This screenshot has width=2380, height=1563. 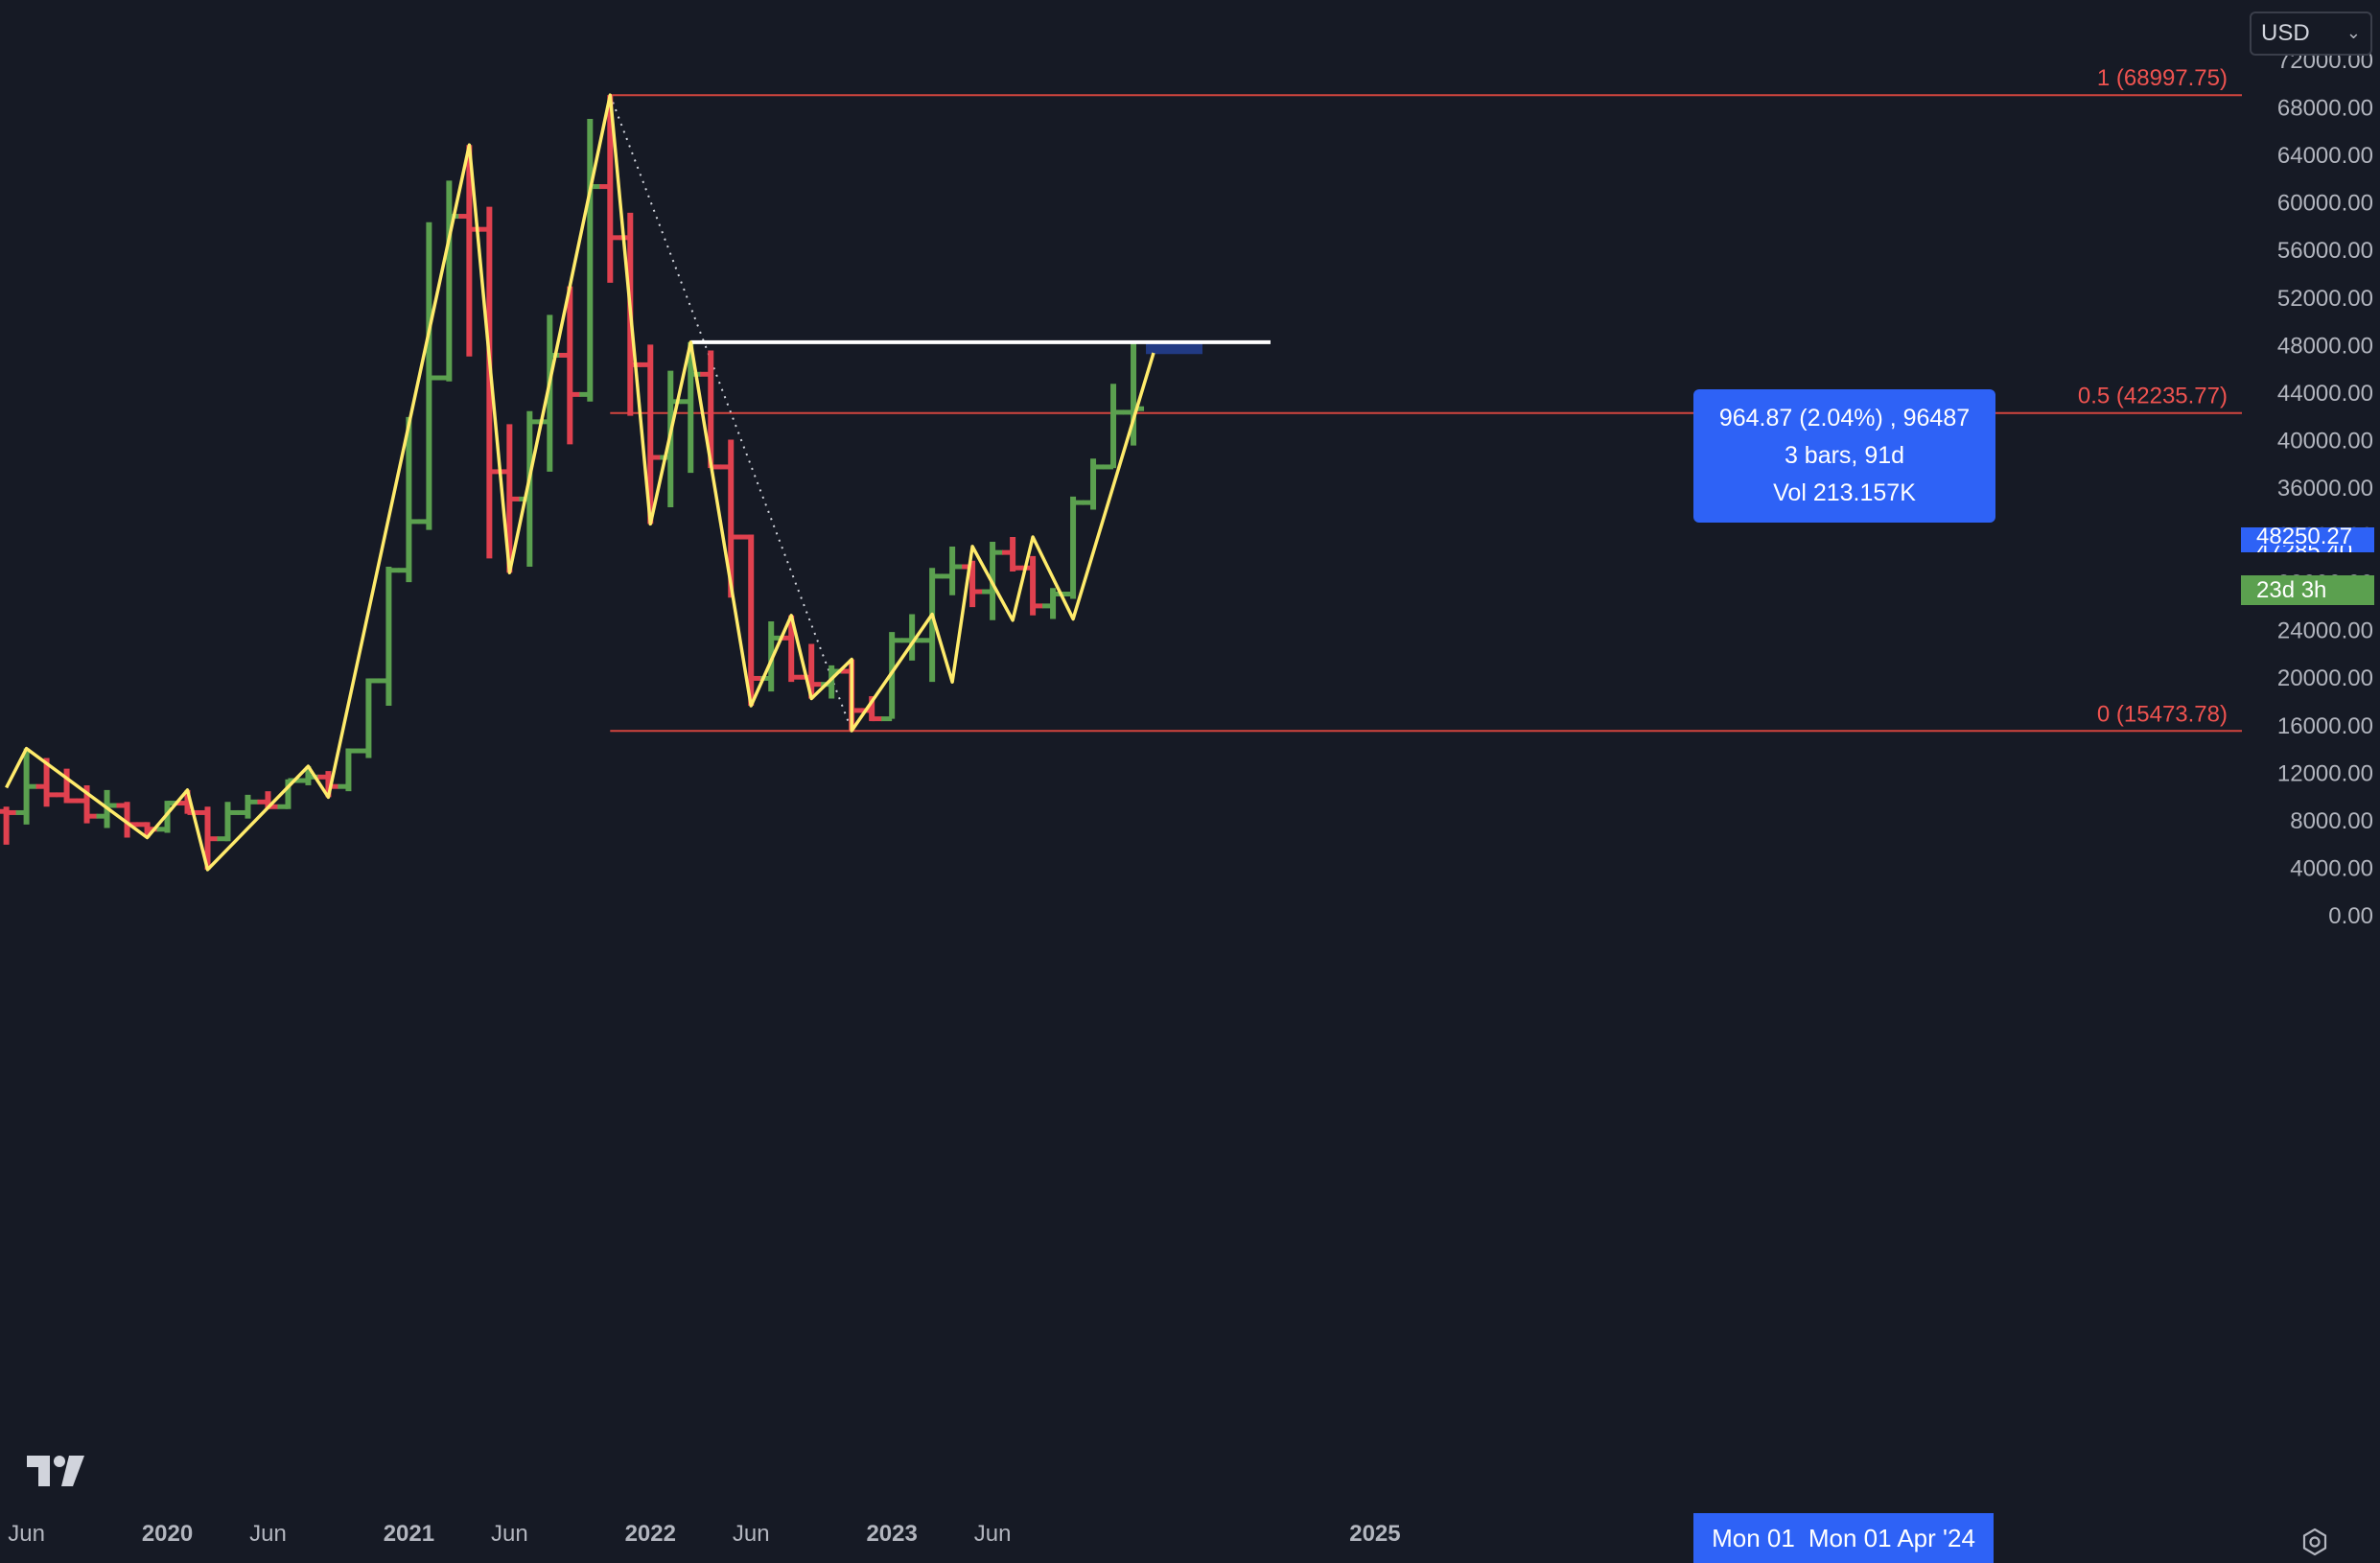 What do you see at coordinates (2325, 109) in the screenshot?
I see `price-axis-tick-label: 68000.00` at bounding box center [2325, 109].